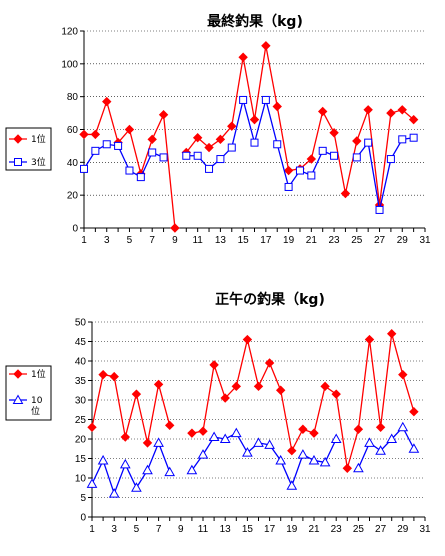 Image resolution: width=445 pixels, height=556 pixels. Describe the element at coordinates (312, 240) in the screenshot. I see `x-tick-label: 21` at that location.